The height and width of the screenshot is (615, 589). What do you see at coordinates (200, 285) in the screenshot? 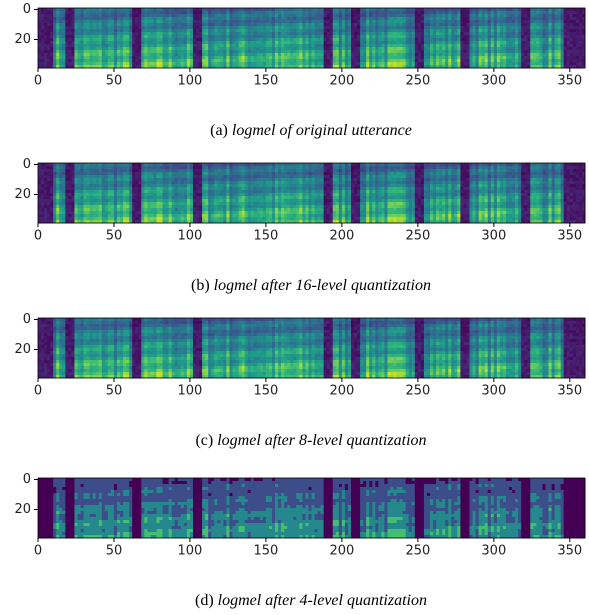
I see `caption-label: (b)` at bounding box center [200, 285].